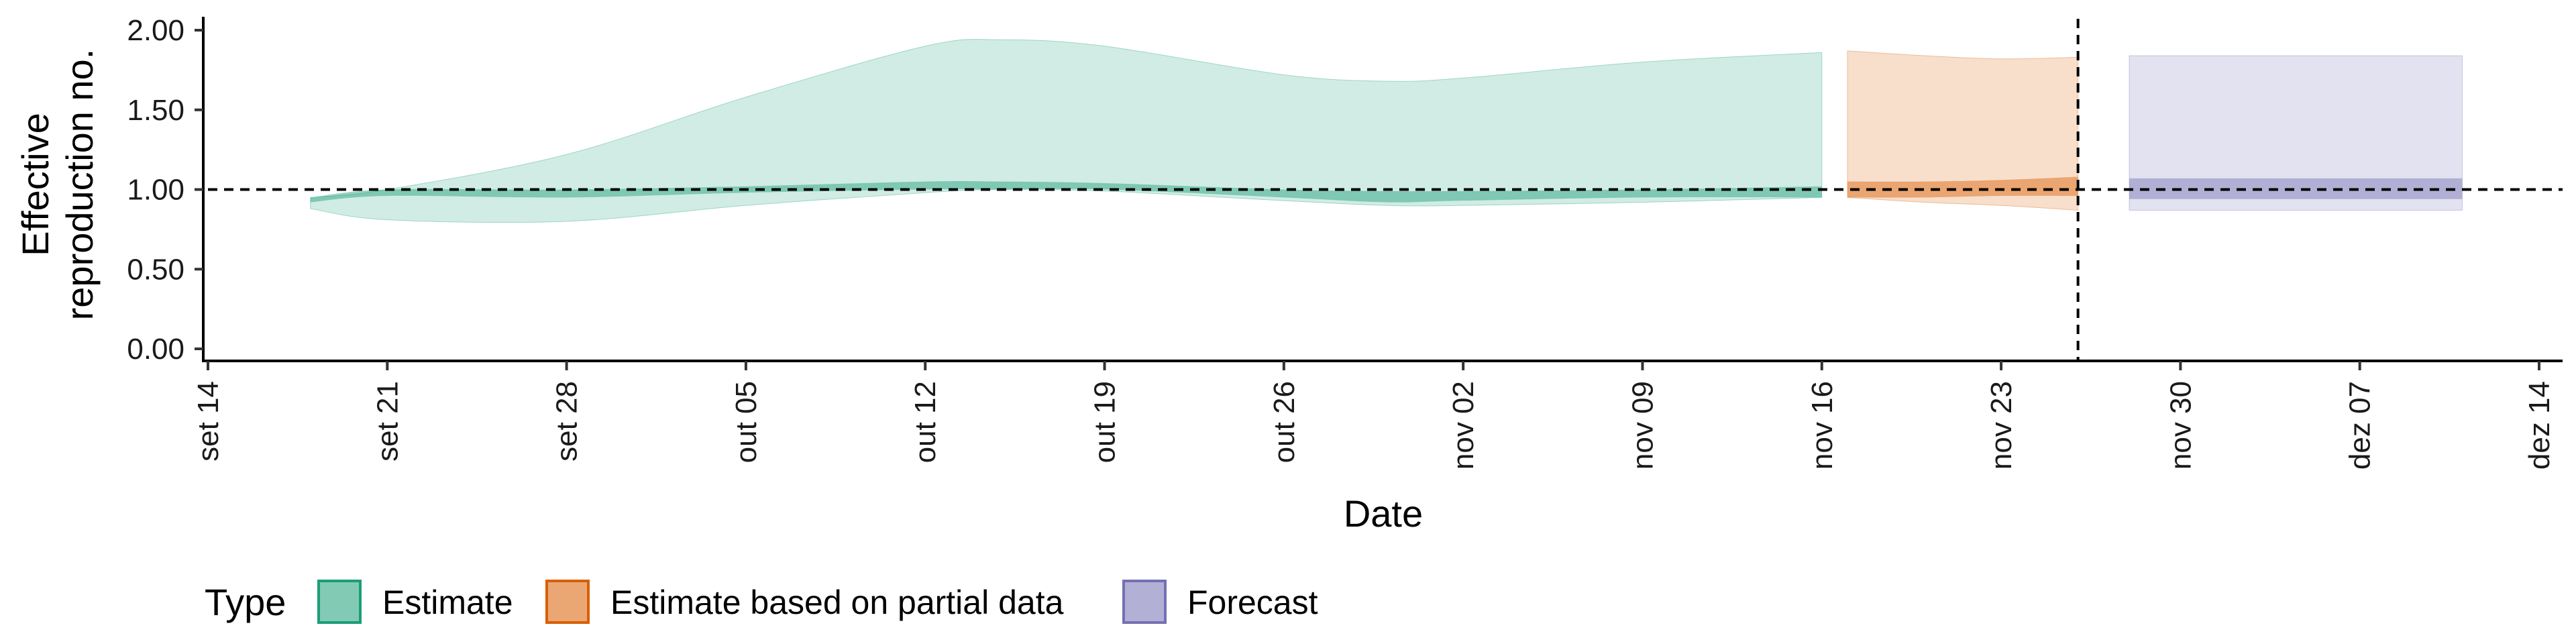 Image resolution: width=2576 pixels, height=644 pixels. Describe the element at coordinates (2360, 425) in the screenshot. I see `x-tick-label: dez 07` at that location.